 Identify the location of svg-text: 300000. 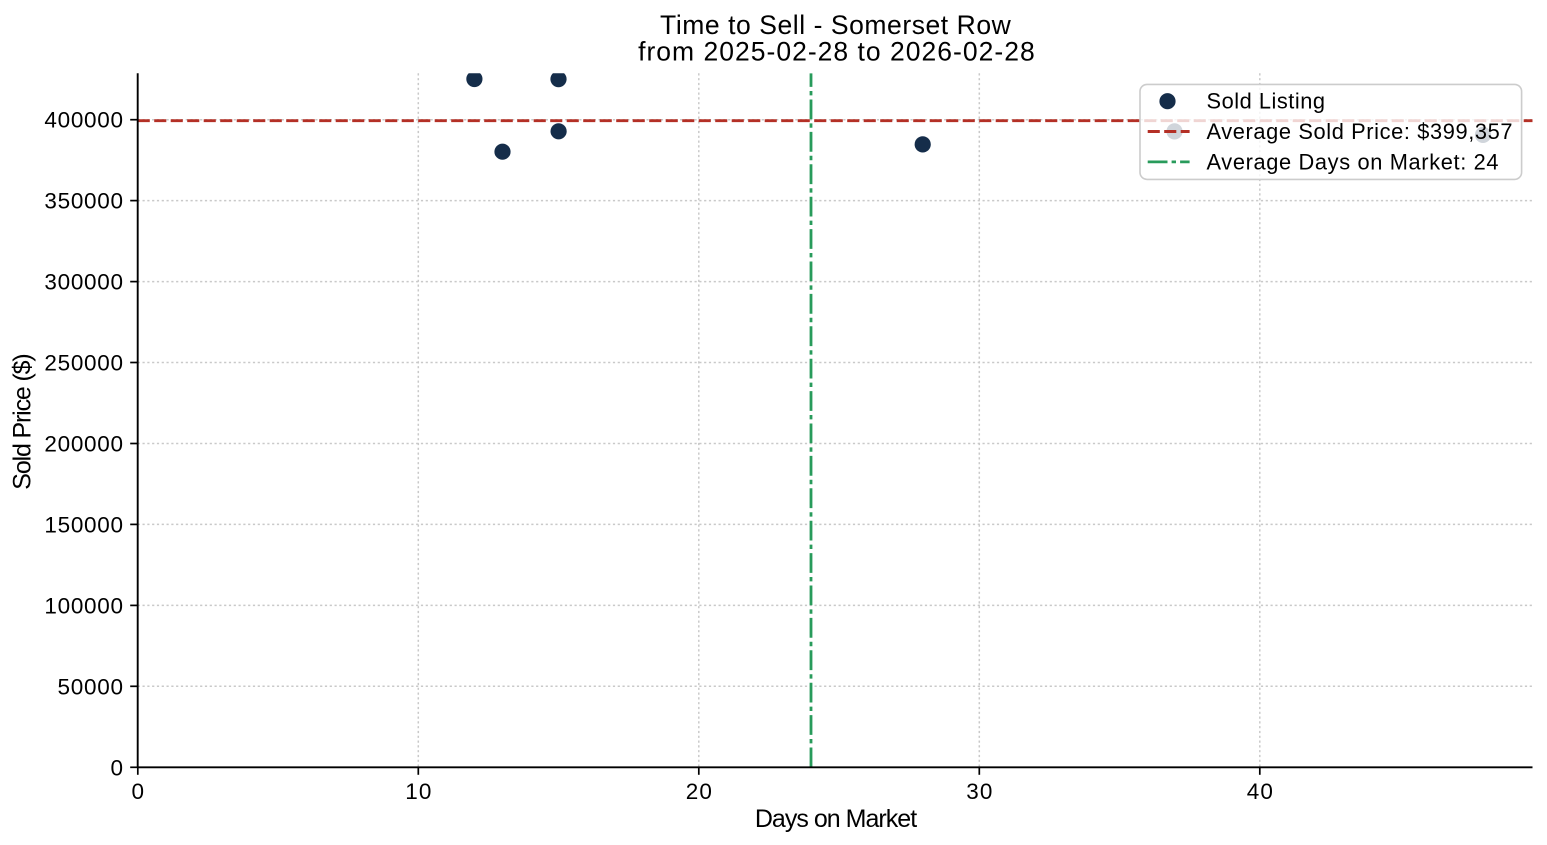
(83, 282).